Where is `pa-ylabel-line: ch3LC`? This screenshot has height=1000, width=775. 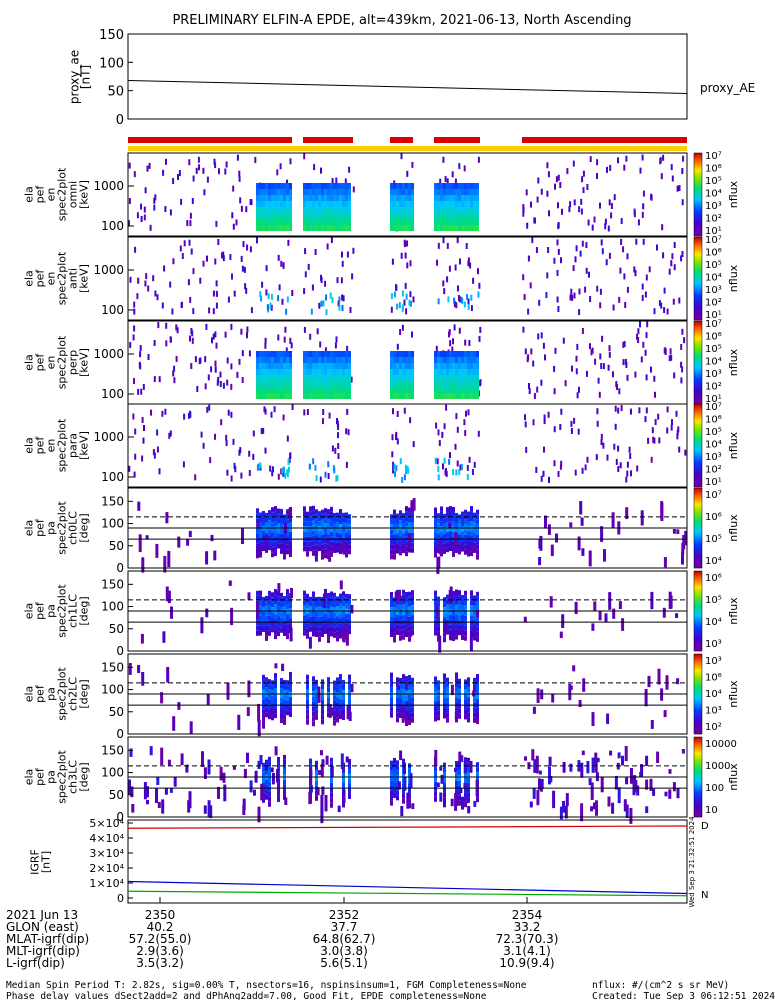
pa-ylabel-line: ch3LC is located at coordinates (73, 777).